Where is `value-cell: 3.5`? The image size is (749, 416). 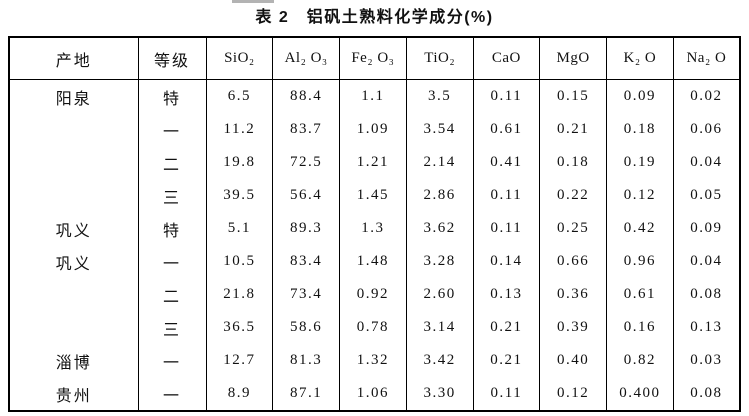 value-cell: 3.5 is located at coordinates (439, 96).